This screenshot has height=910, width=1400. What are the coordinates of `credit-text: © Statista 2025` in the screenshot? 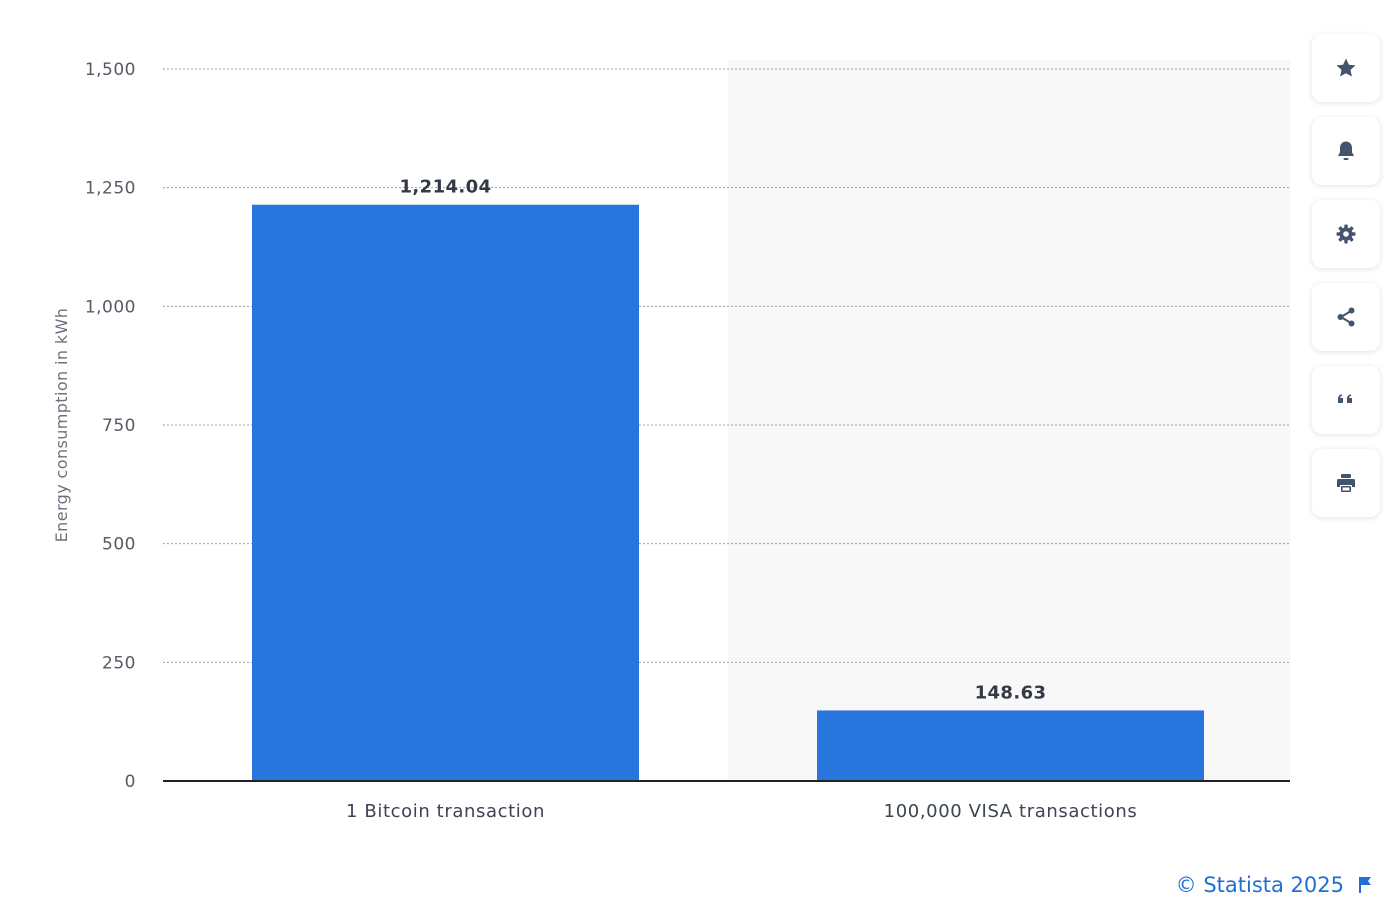 It's located at (1259, 885).